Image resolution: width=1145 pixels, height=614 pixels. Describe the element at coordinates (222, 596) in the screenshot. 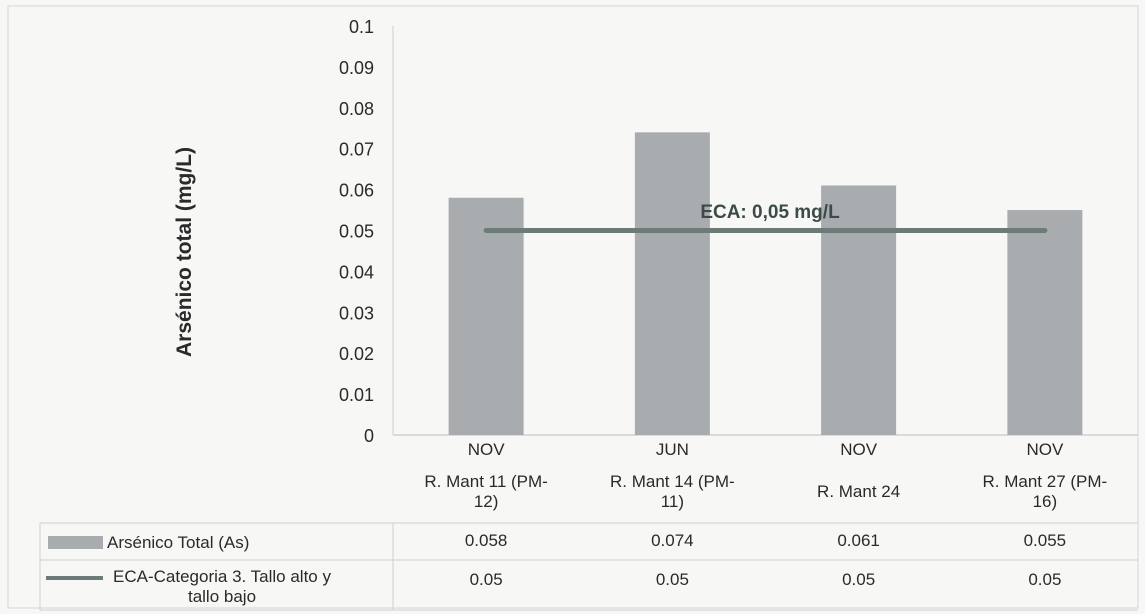

I see `legend-label-line: tallo bajo` at that location.